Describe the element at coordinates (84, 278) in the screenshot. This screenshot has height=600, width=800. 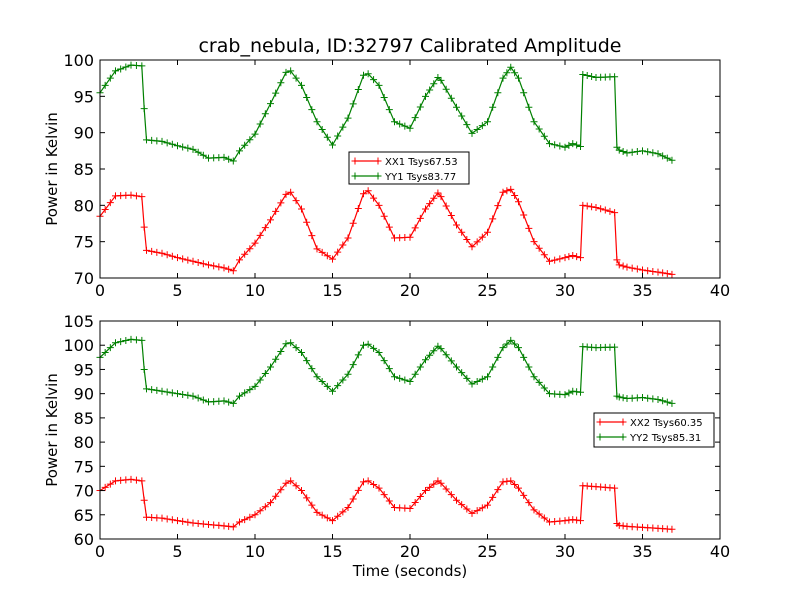
I see `y-tick-label: 70` at that location.